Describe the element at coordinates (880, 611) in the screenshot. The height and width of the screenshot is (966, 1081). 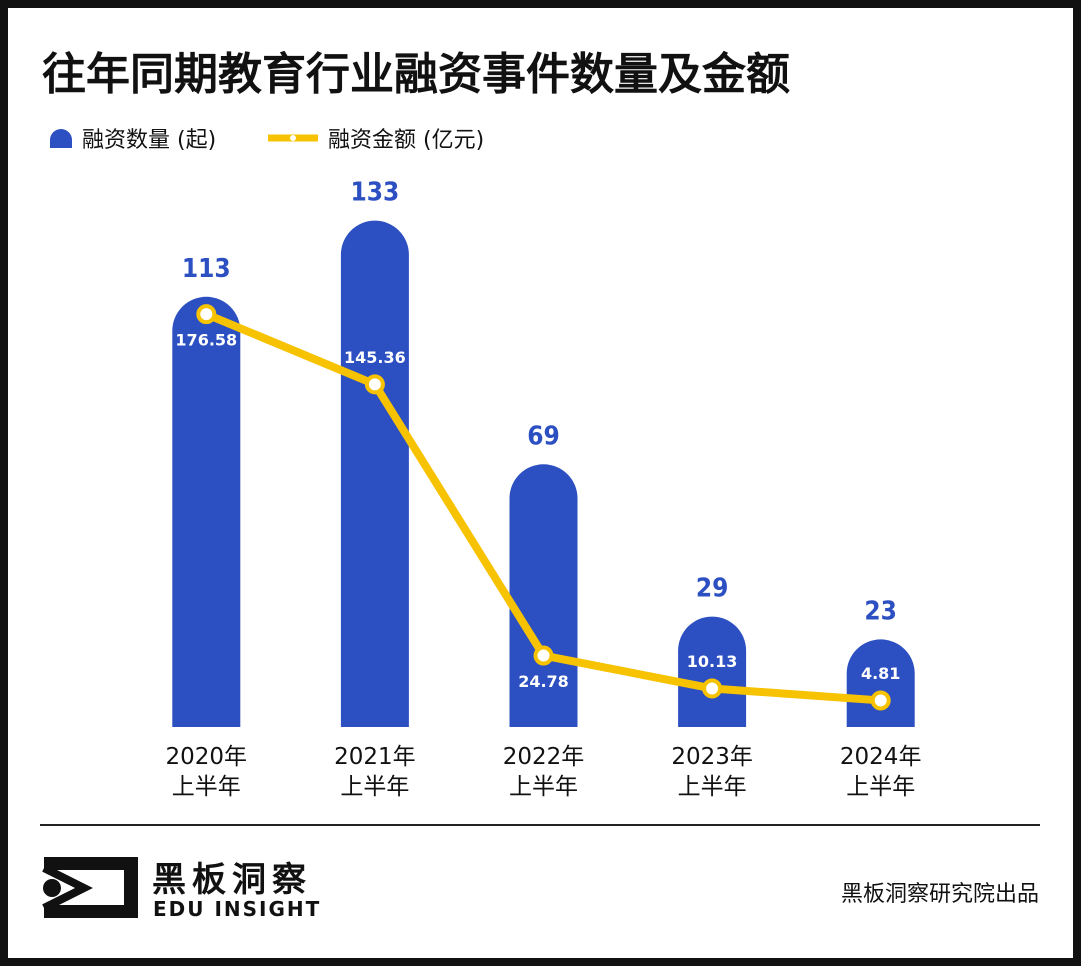
I see `bar-value-label: 23` at that location.